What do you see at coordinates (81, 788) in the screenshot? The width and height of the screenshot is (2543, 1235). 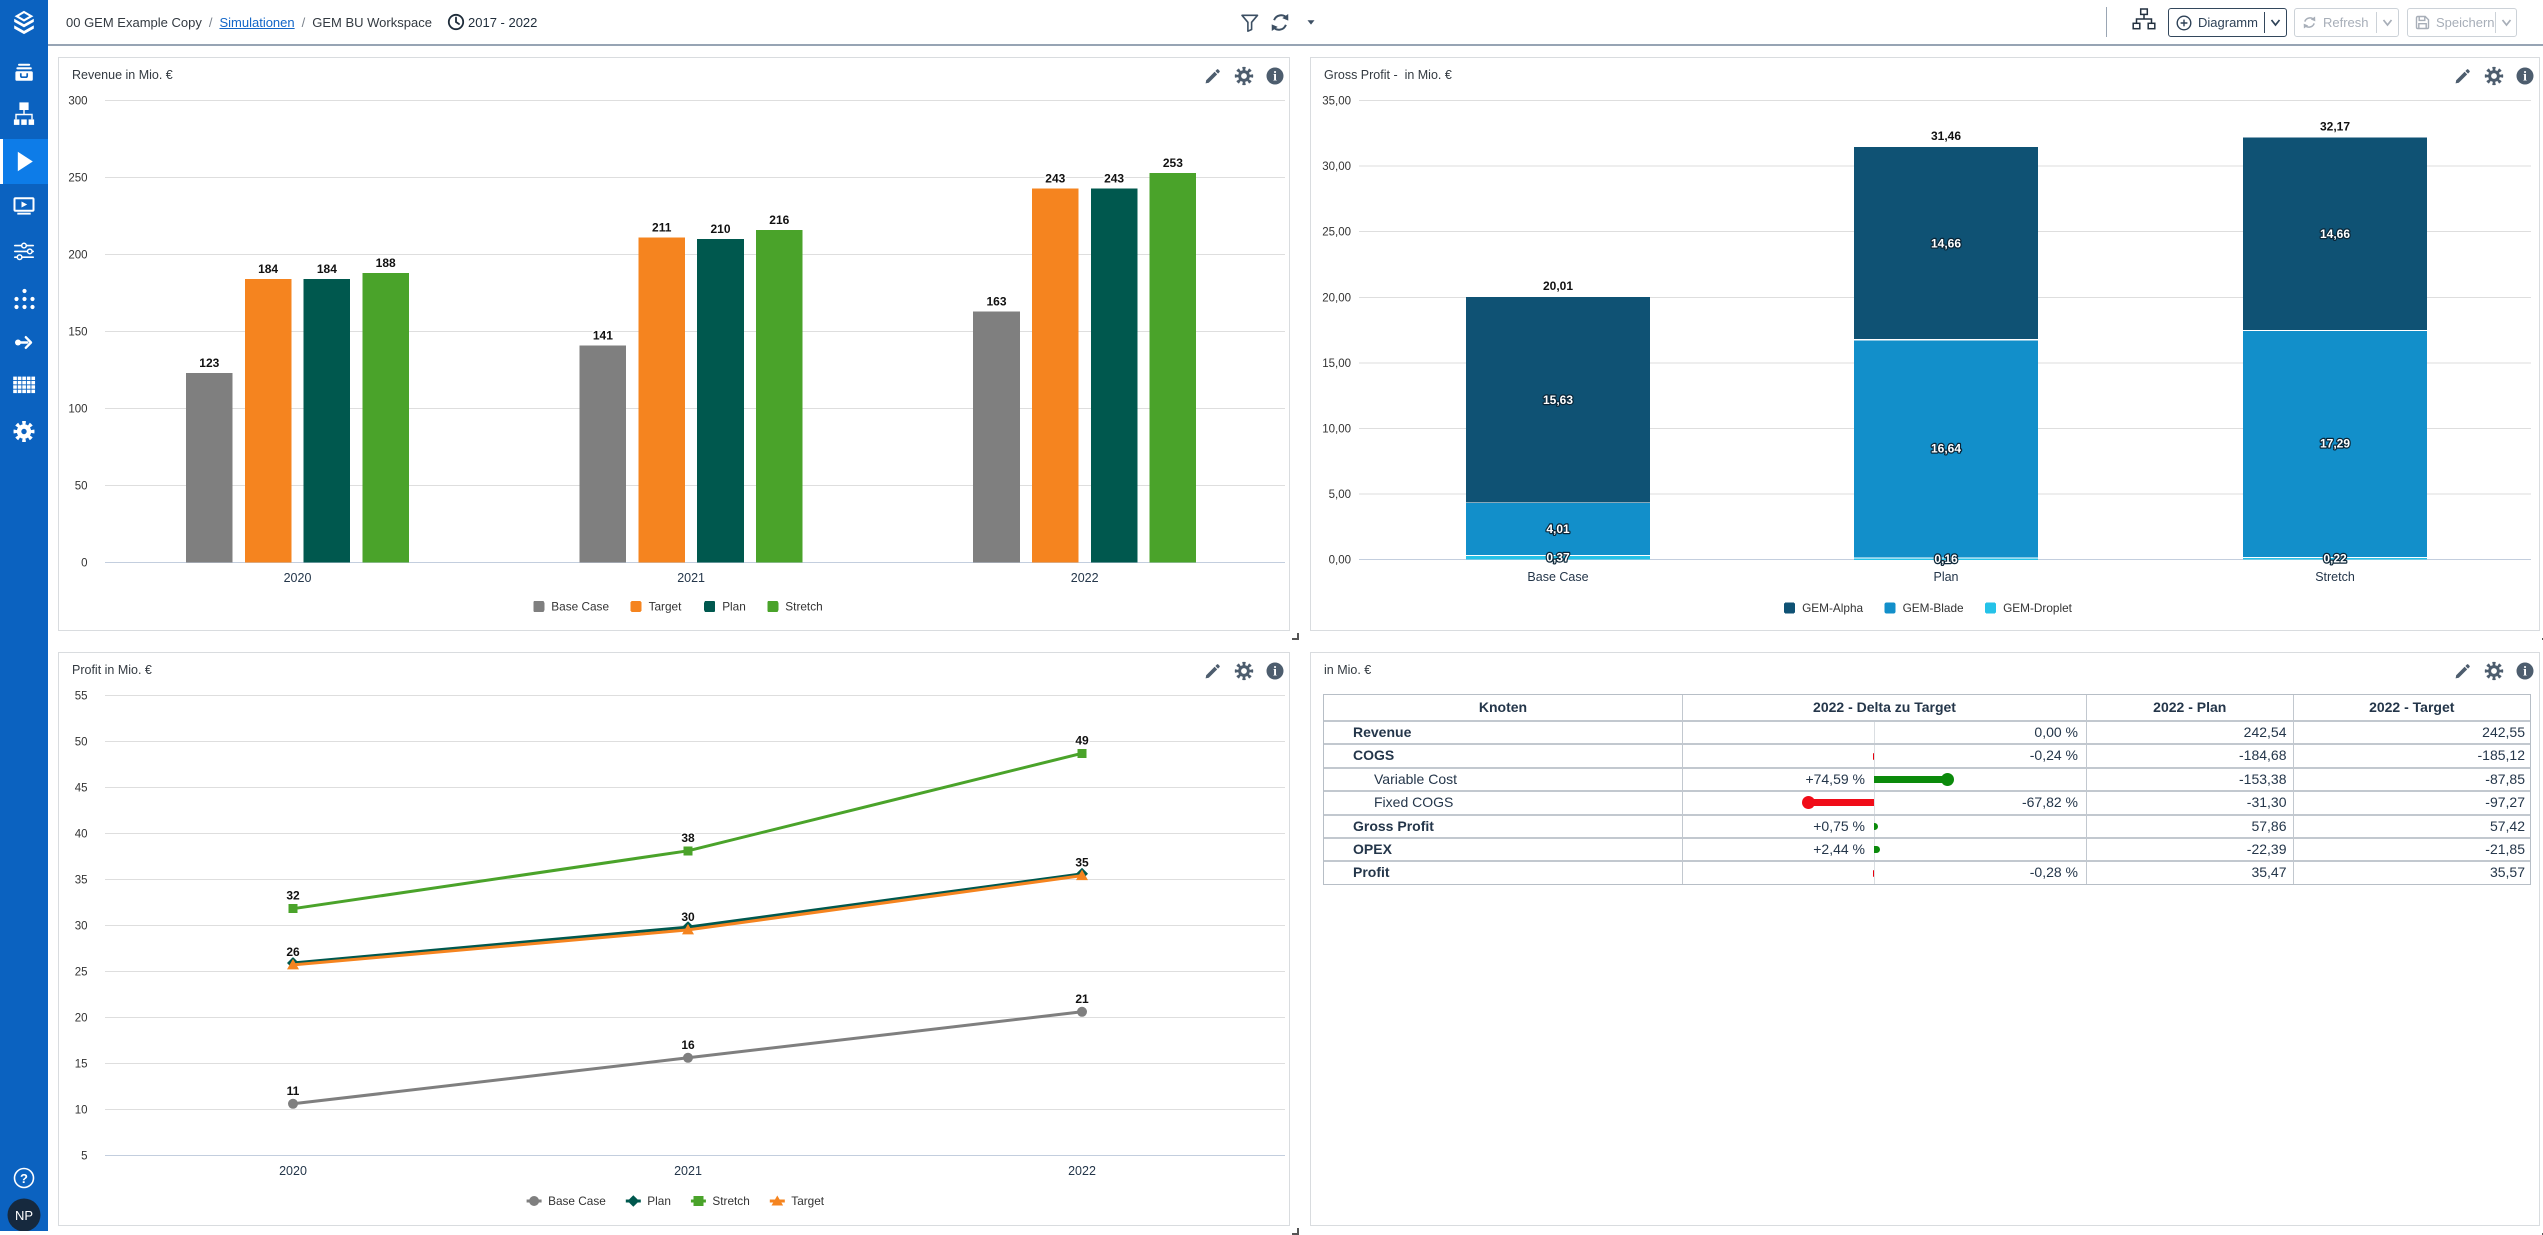 I see `svg-text: 45` at bounding box center [81, 788].